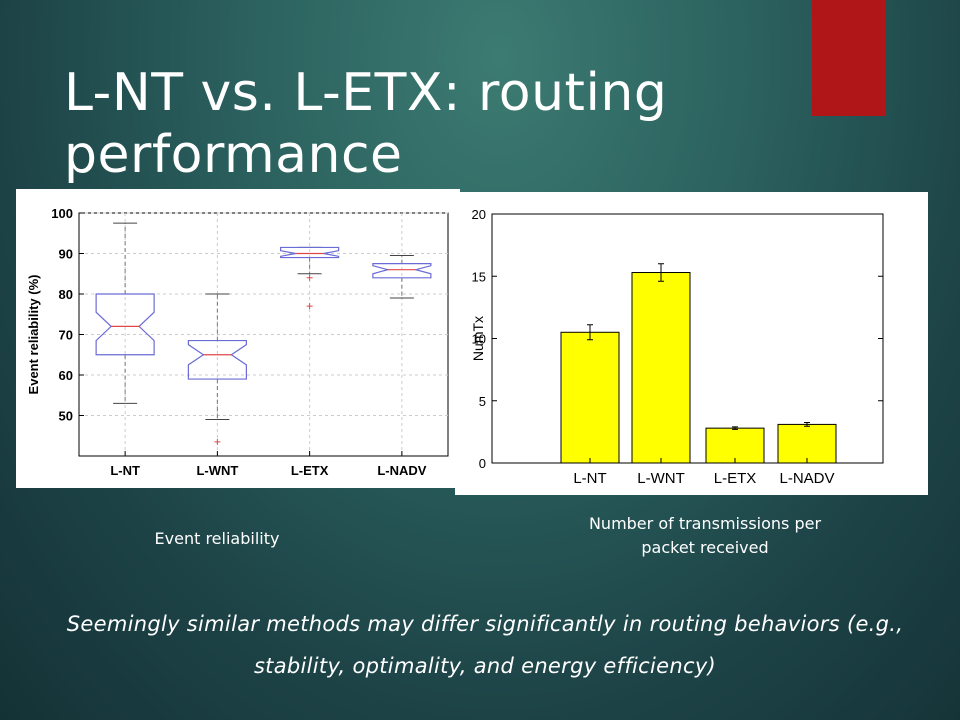  Describe the element at coordinates (366, 124) in the screenshot. I see `slide-title: L-NT vs. L-ETX: routing performance` at that location.